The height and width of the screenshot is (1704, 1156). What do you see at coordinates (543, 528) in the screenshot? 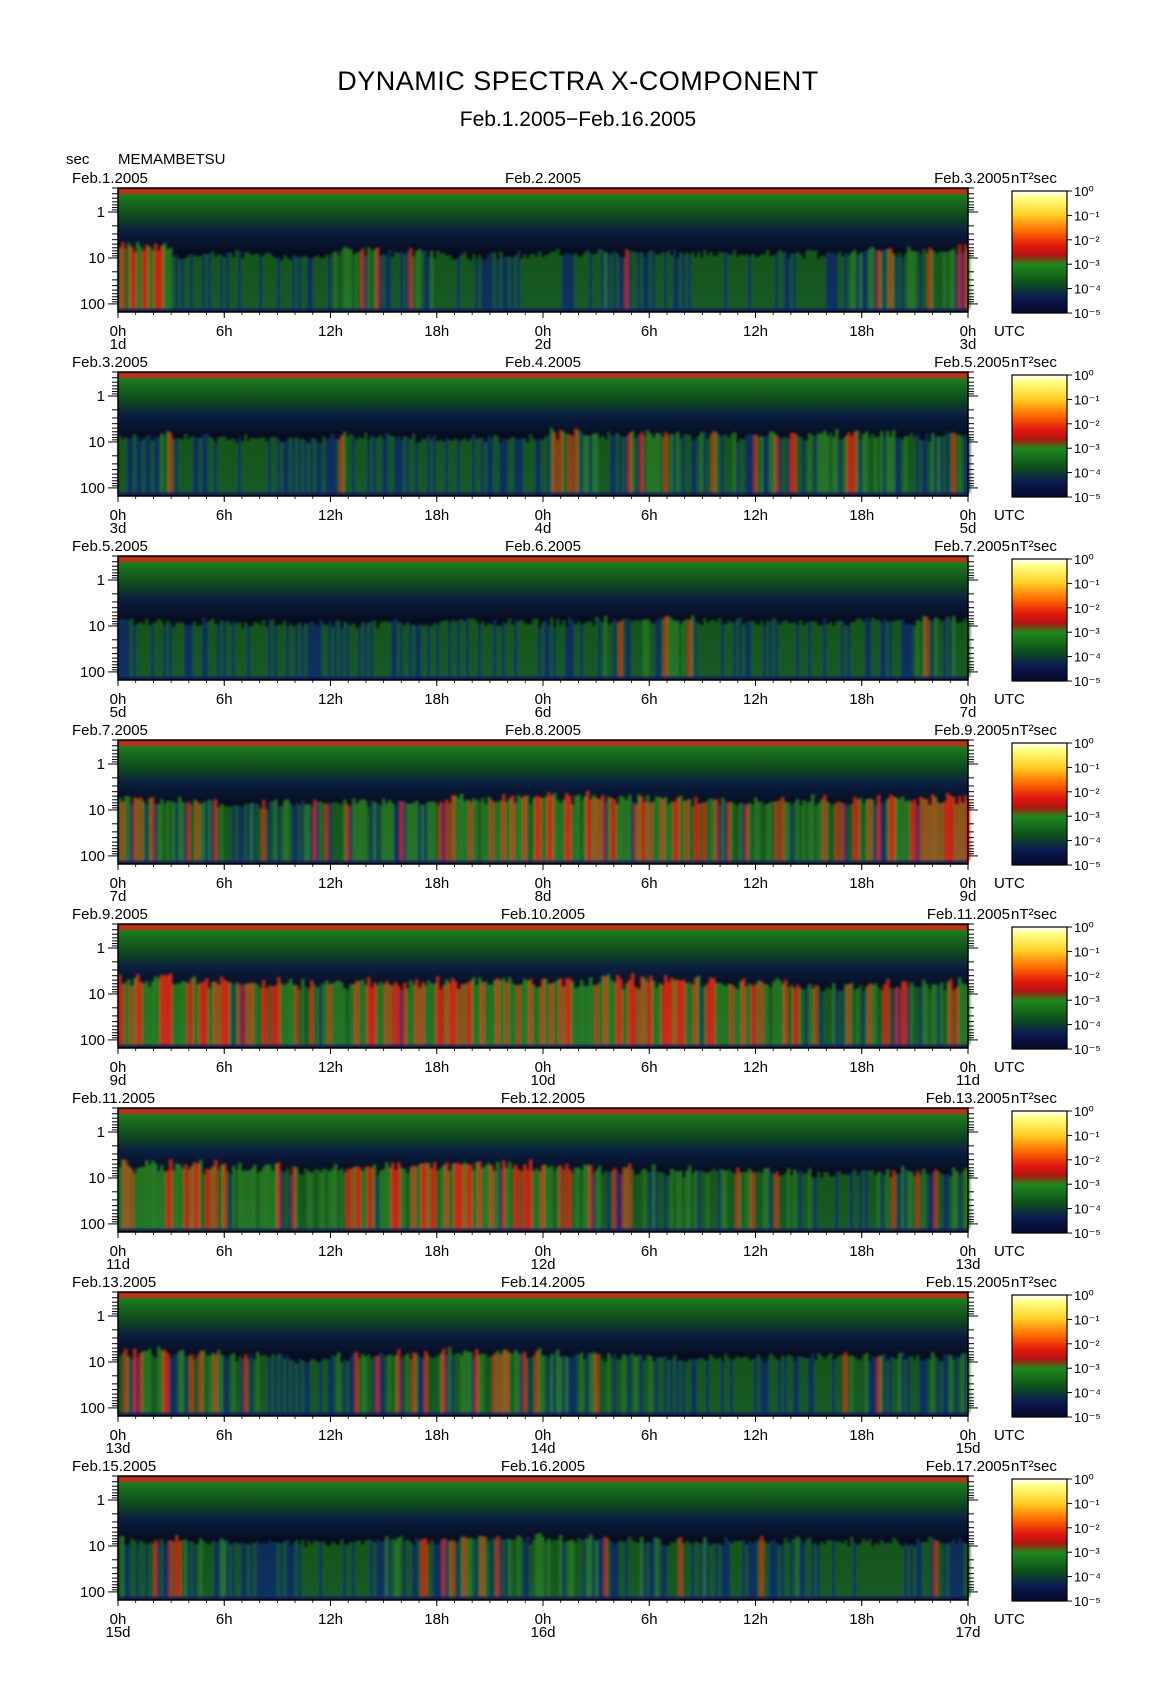
I see `day-label: 4d` at bounding box center [543, 528].